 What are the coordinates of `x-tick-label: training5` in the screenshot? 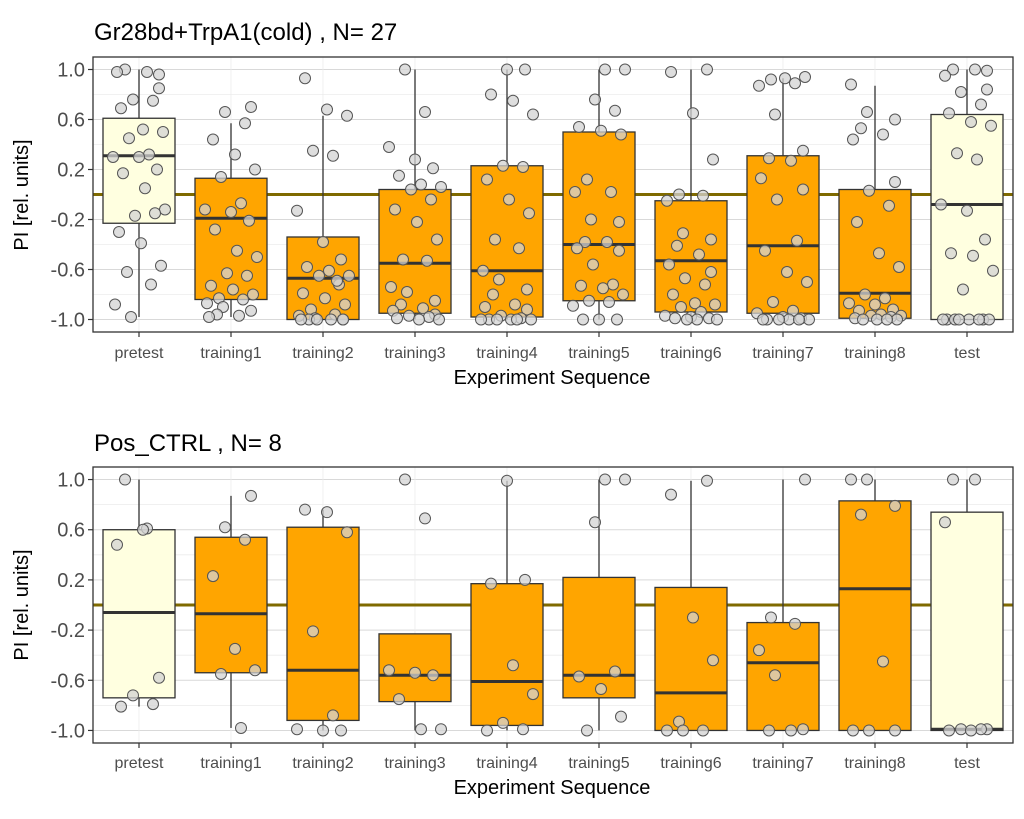 It's located at (598, 353).